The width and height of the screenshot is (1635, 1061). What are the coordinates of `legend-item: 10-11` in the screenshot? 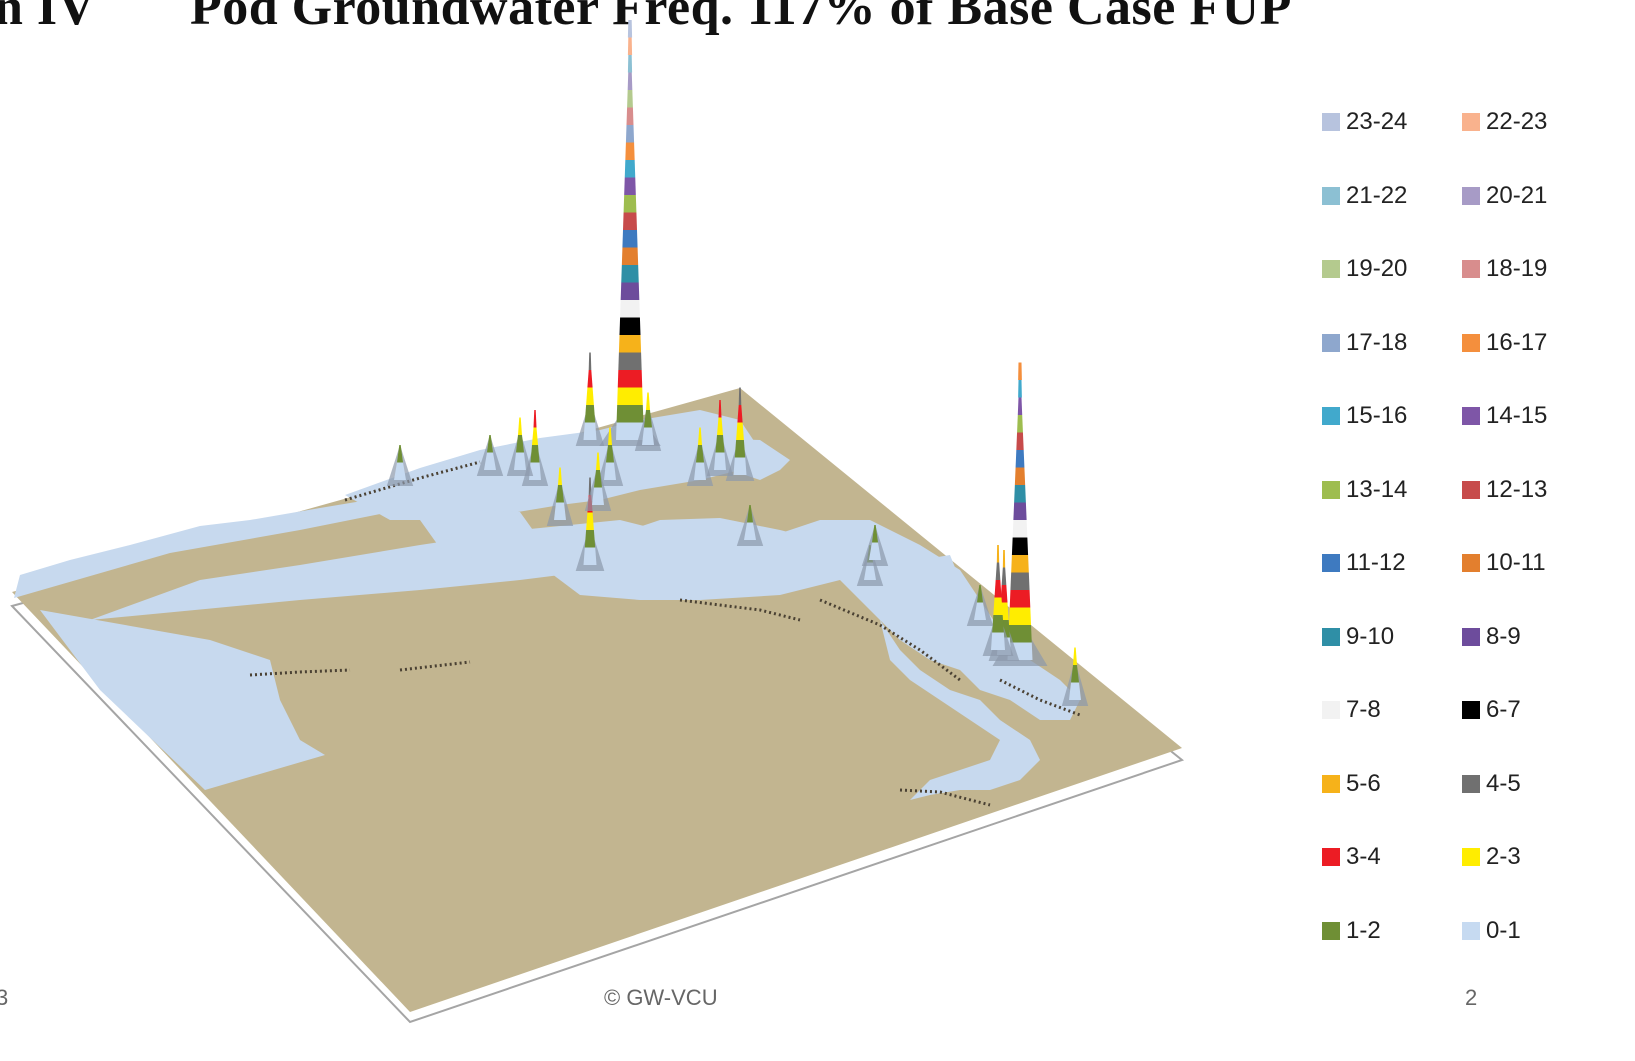 It's located at (1504, 563).